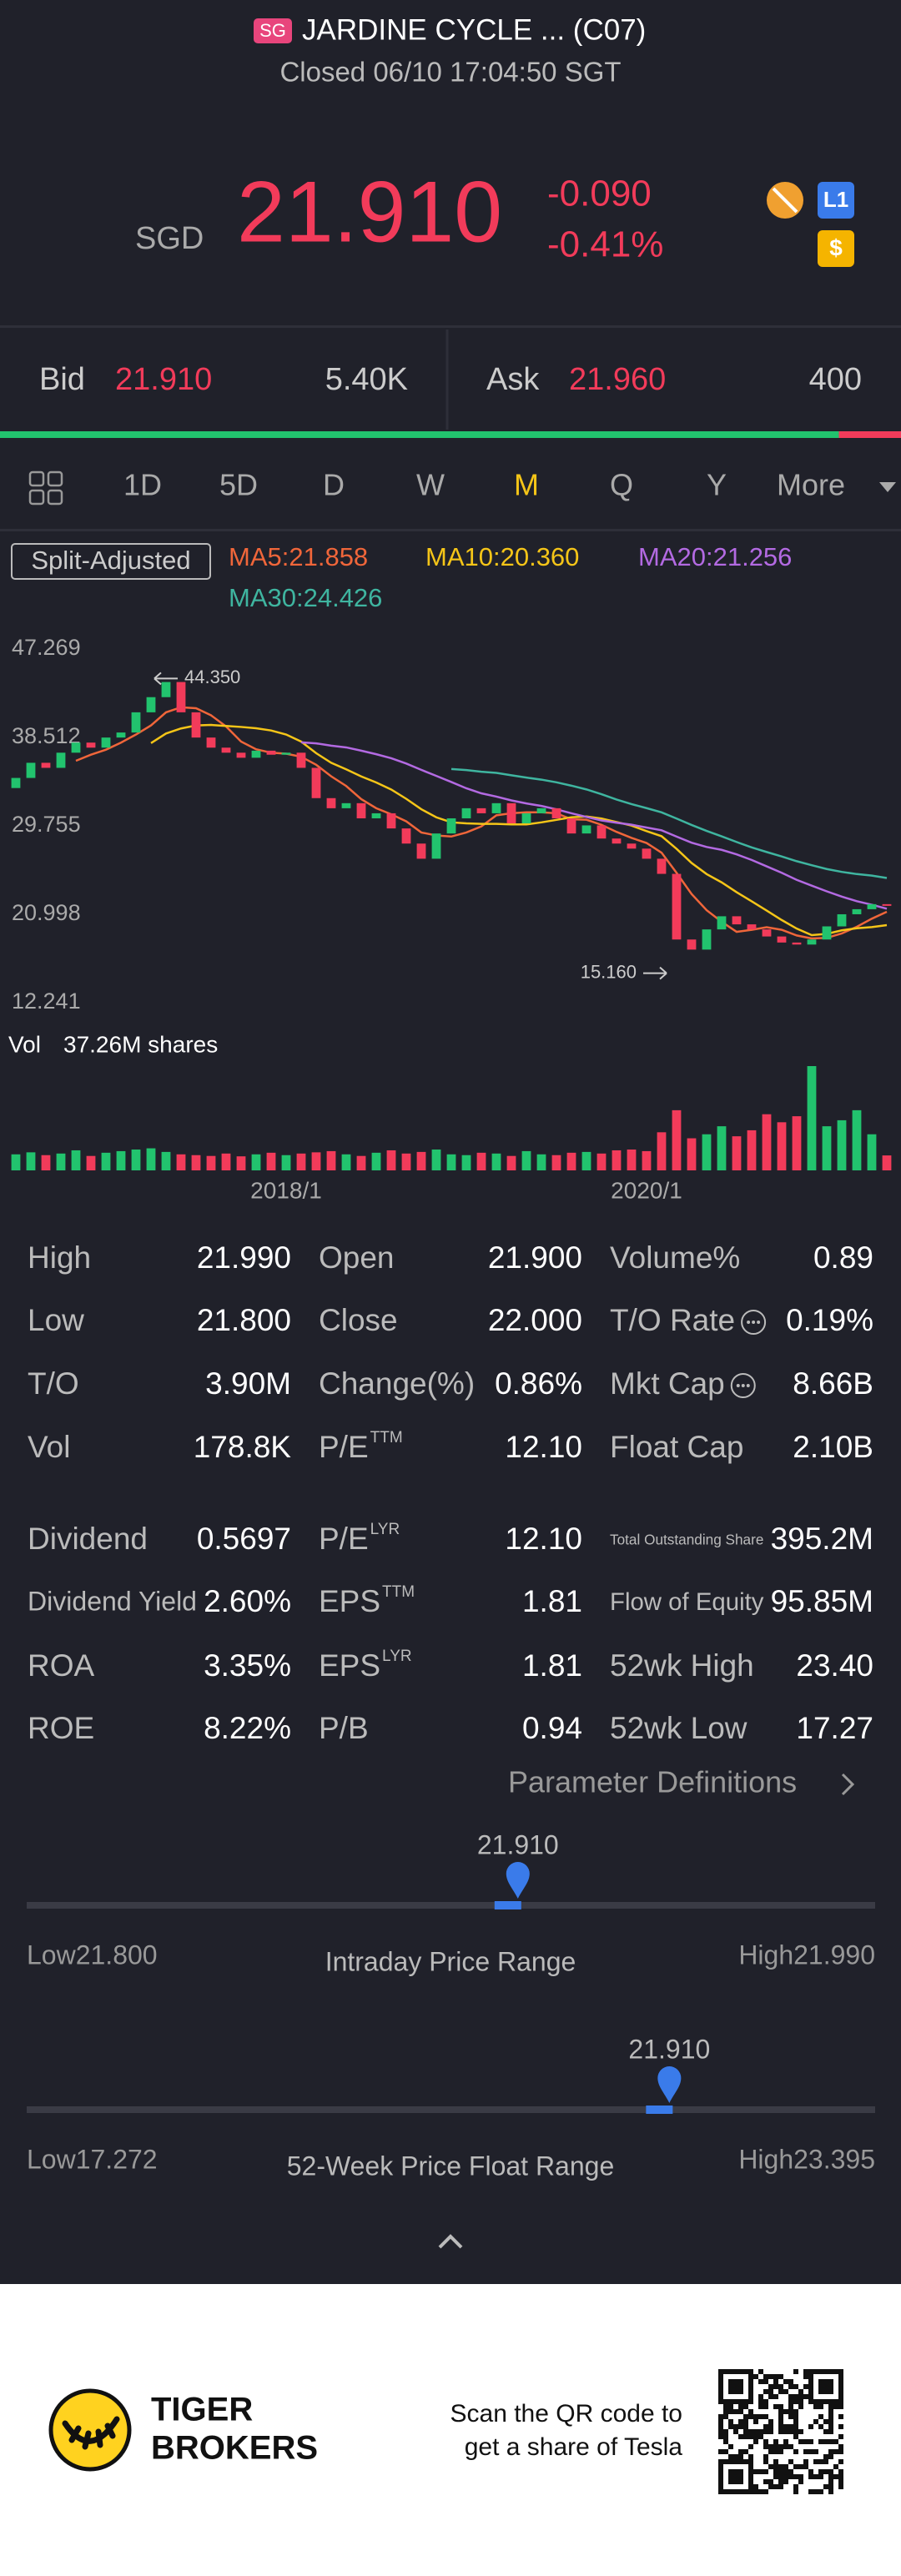  What do you see at coordinates (717, 485) in the screenshot?
I see `period-tab: Y` at bounding box center [717, 485].